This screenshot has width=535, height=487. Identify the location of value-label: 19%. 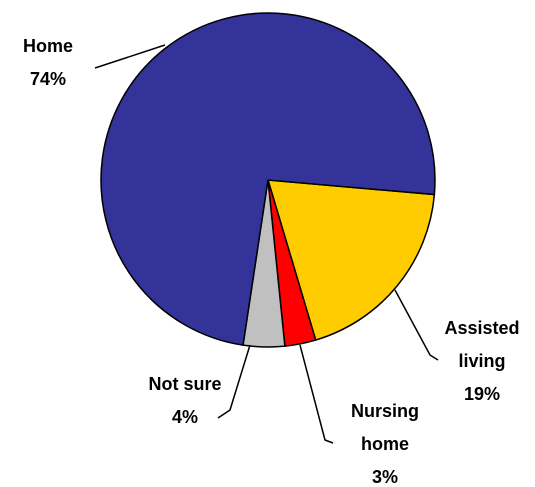
(482, 394).